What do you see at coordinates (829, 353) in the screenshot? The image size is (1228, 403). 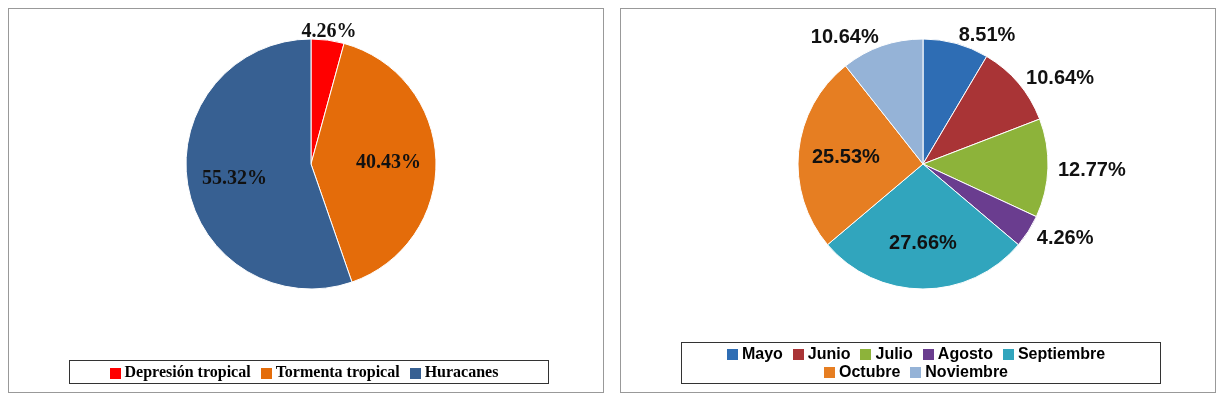 I see `legend-label: Junio` at bounding box center [829, 353].